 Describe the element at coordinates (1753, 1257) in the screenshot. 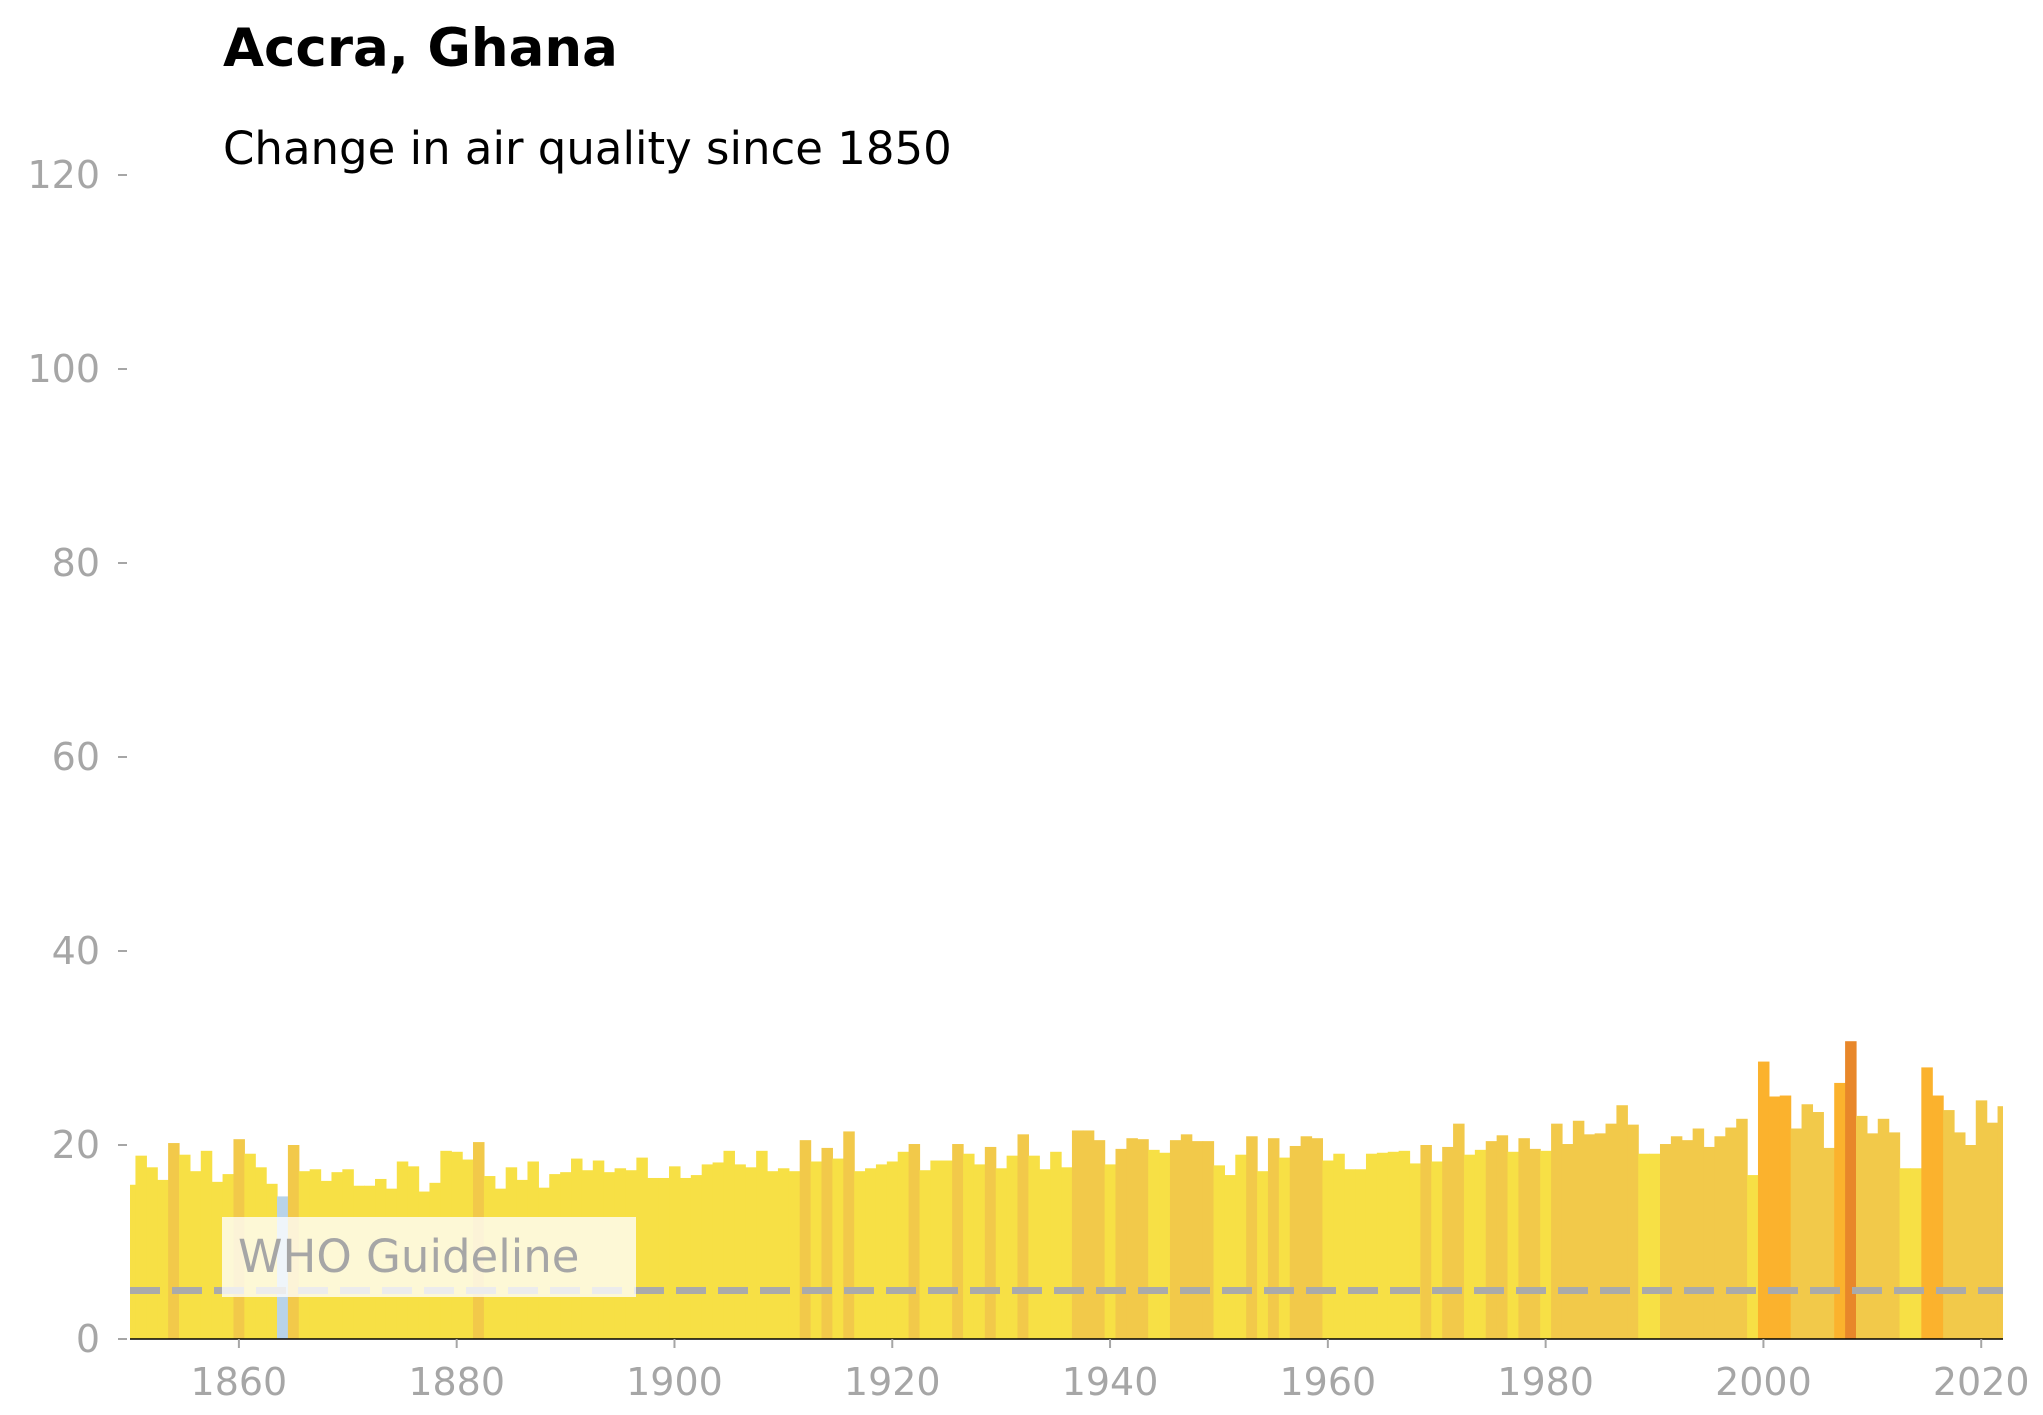

I see `bar-1999` at that location.